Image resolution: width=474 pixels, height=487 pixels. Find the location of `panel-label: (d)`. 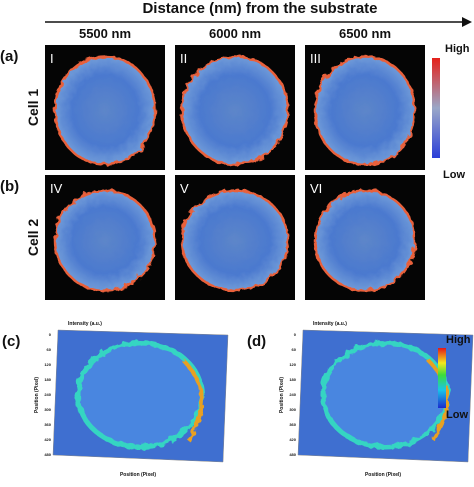

panel-label: (d) is located at coordinates (256, 341).